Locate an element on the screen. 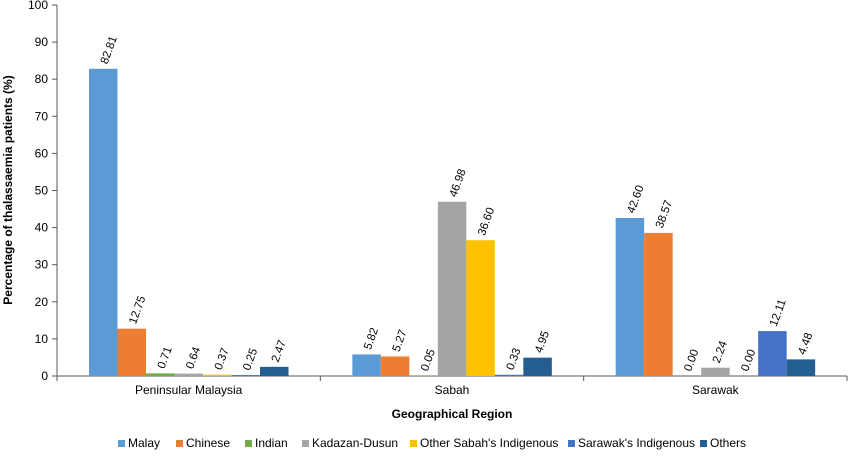  x-axis: Peninsular Malaysia Sabah Sarawak is located at coordinates (452, 386).